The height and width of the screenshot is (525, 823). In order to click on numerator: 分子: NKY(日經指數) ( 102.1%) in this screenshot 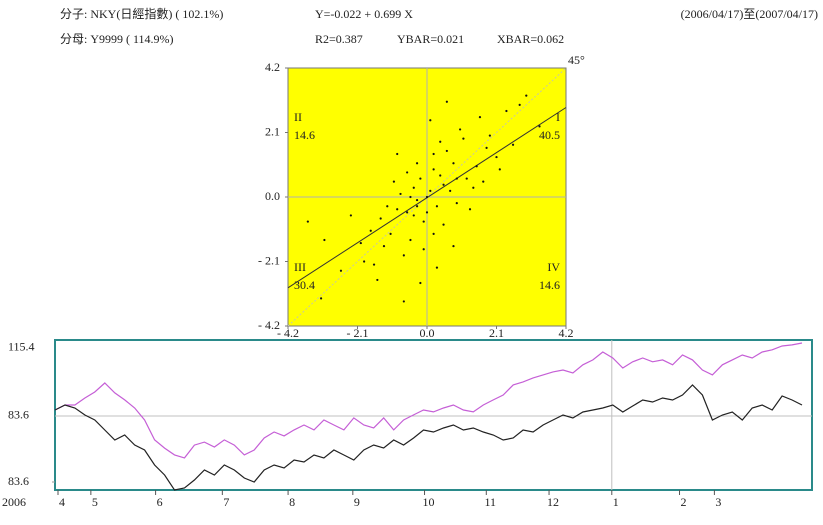, I will do `click(141, 13)`.